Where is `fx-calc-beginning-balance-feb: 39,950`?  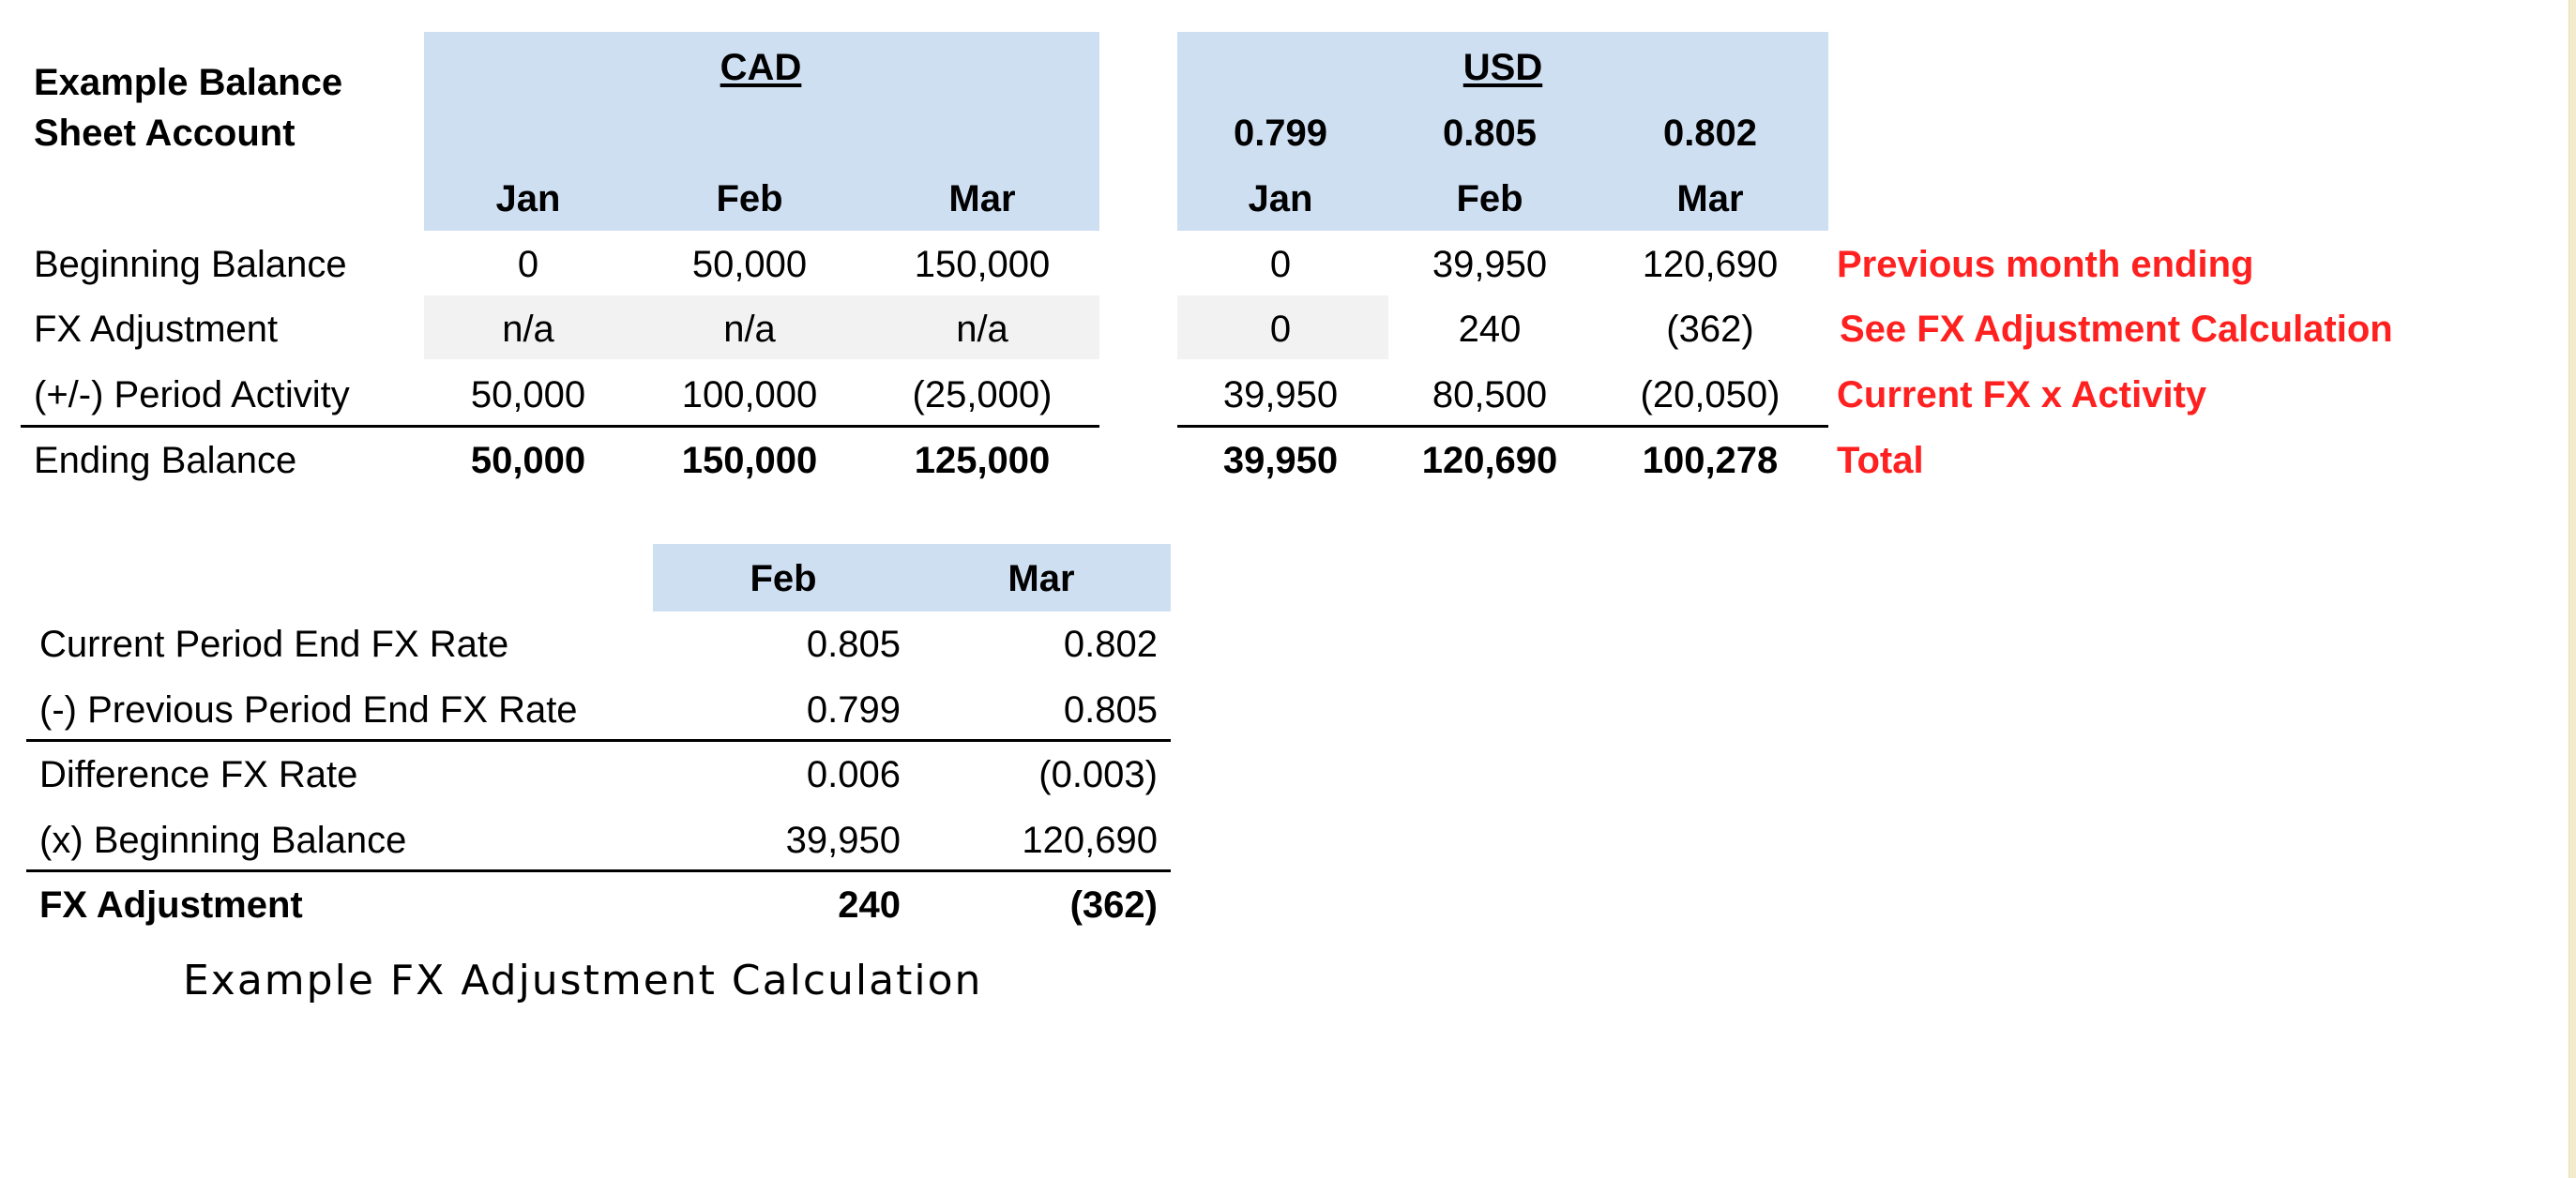 fx-calc-beginning-balance-feb: 39,950 is located at coordinates (843, 840).